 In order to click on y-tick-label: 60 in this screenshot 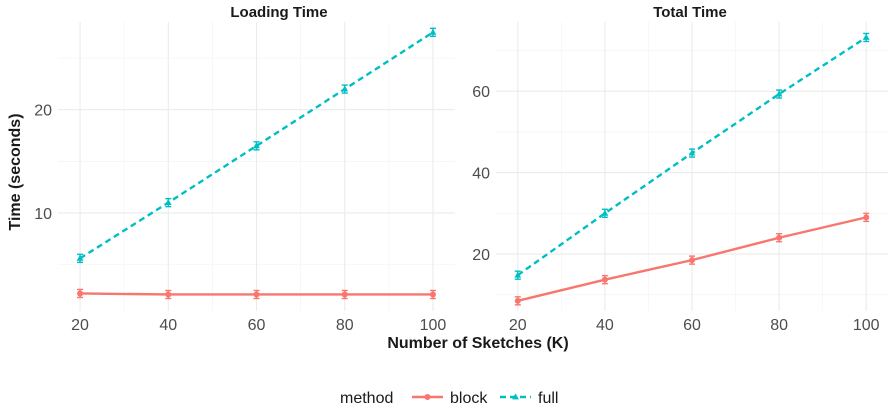, I will do `click(481, 92)`.